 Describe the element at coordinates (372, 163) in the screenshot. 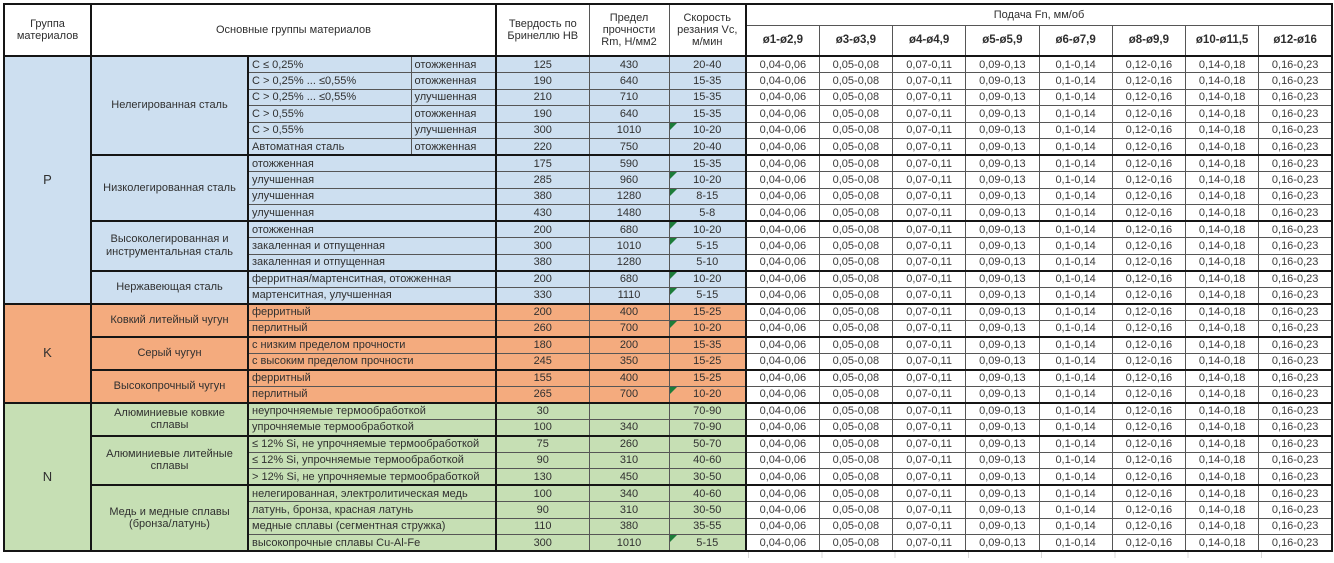

I see `material-condition-cell: отожженная` at that location.